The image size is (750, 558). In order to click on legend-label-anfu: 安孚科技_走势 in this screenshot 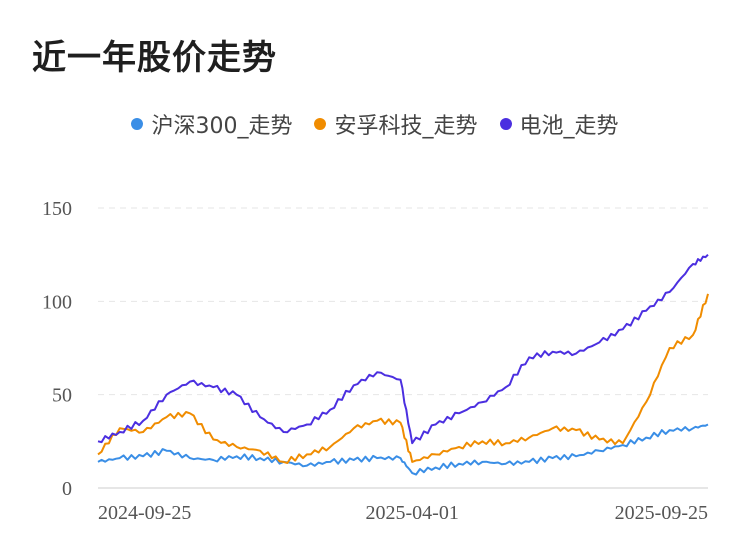, I will do `click(406, 126)`.